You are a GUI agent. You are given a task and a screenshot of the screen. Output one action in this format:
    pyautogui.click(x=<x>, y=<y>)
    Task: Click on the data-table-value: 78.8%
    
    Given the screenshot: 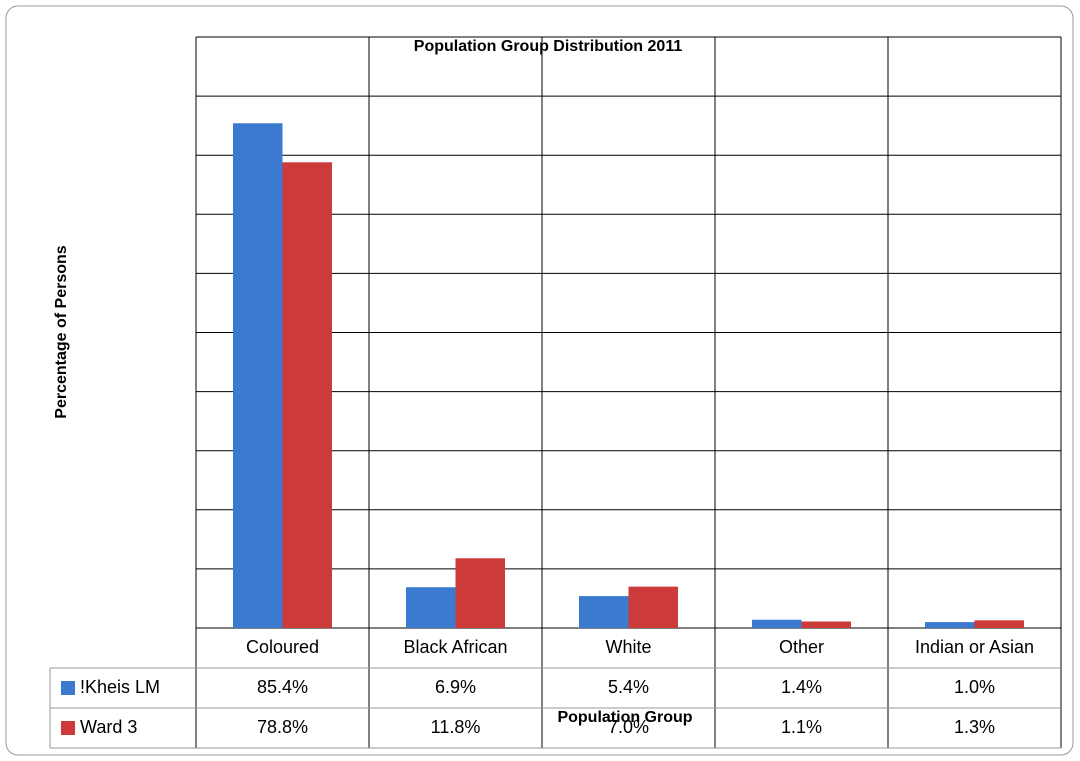 What is the action you would take?
    pyautogui.click(x=282, y=727)
    